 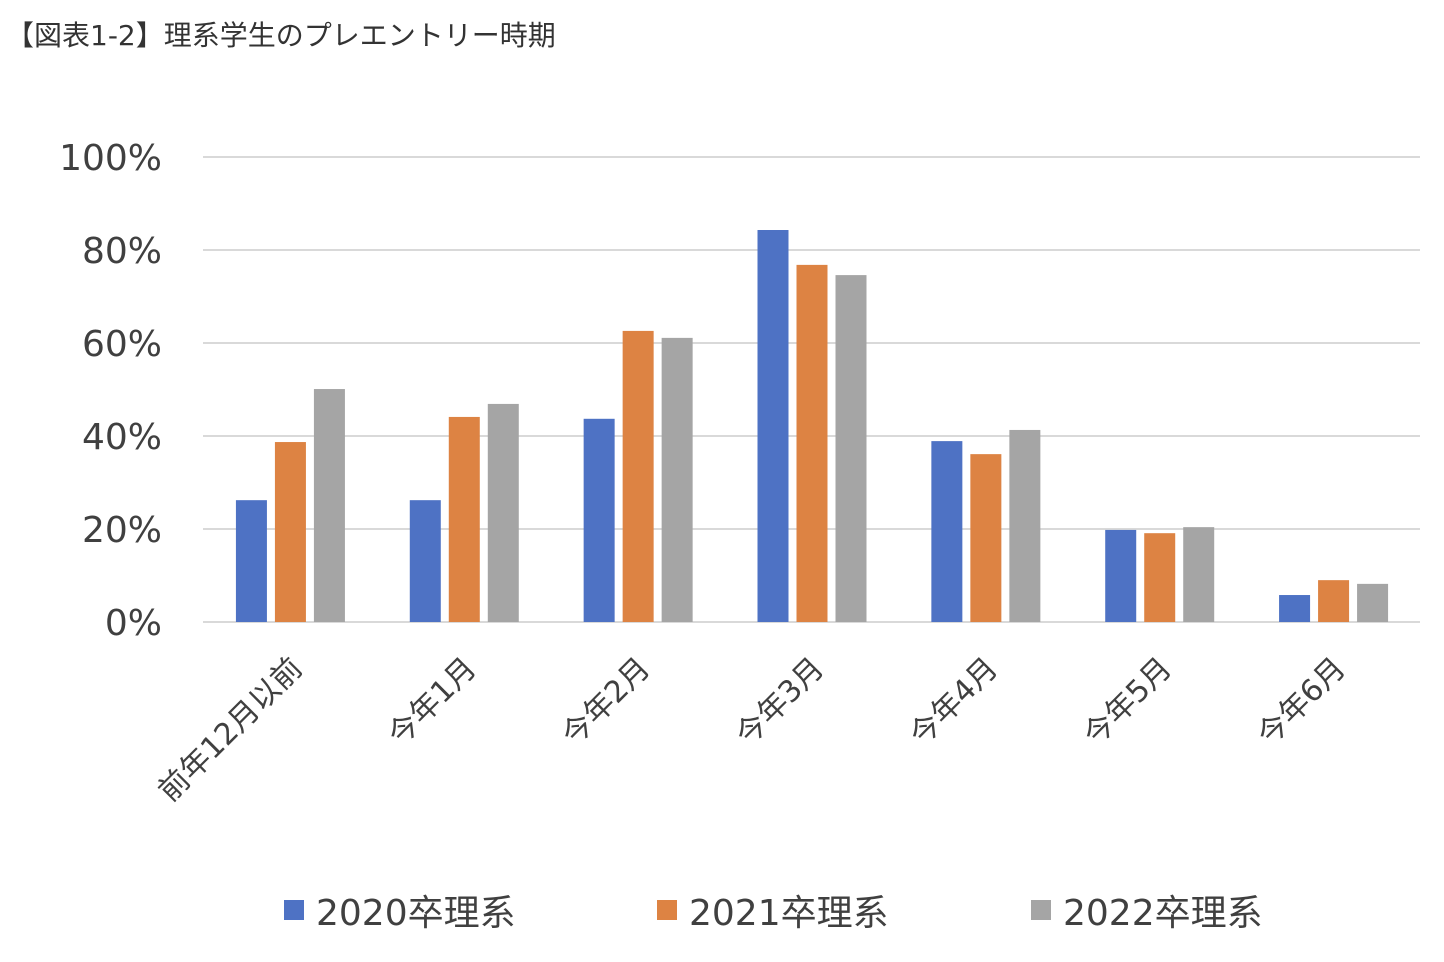 I want to click on bar-2020卒理系-今年2月, so click(x=599, y=520).